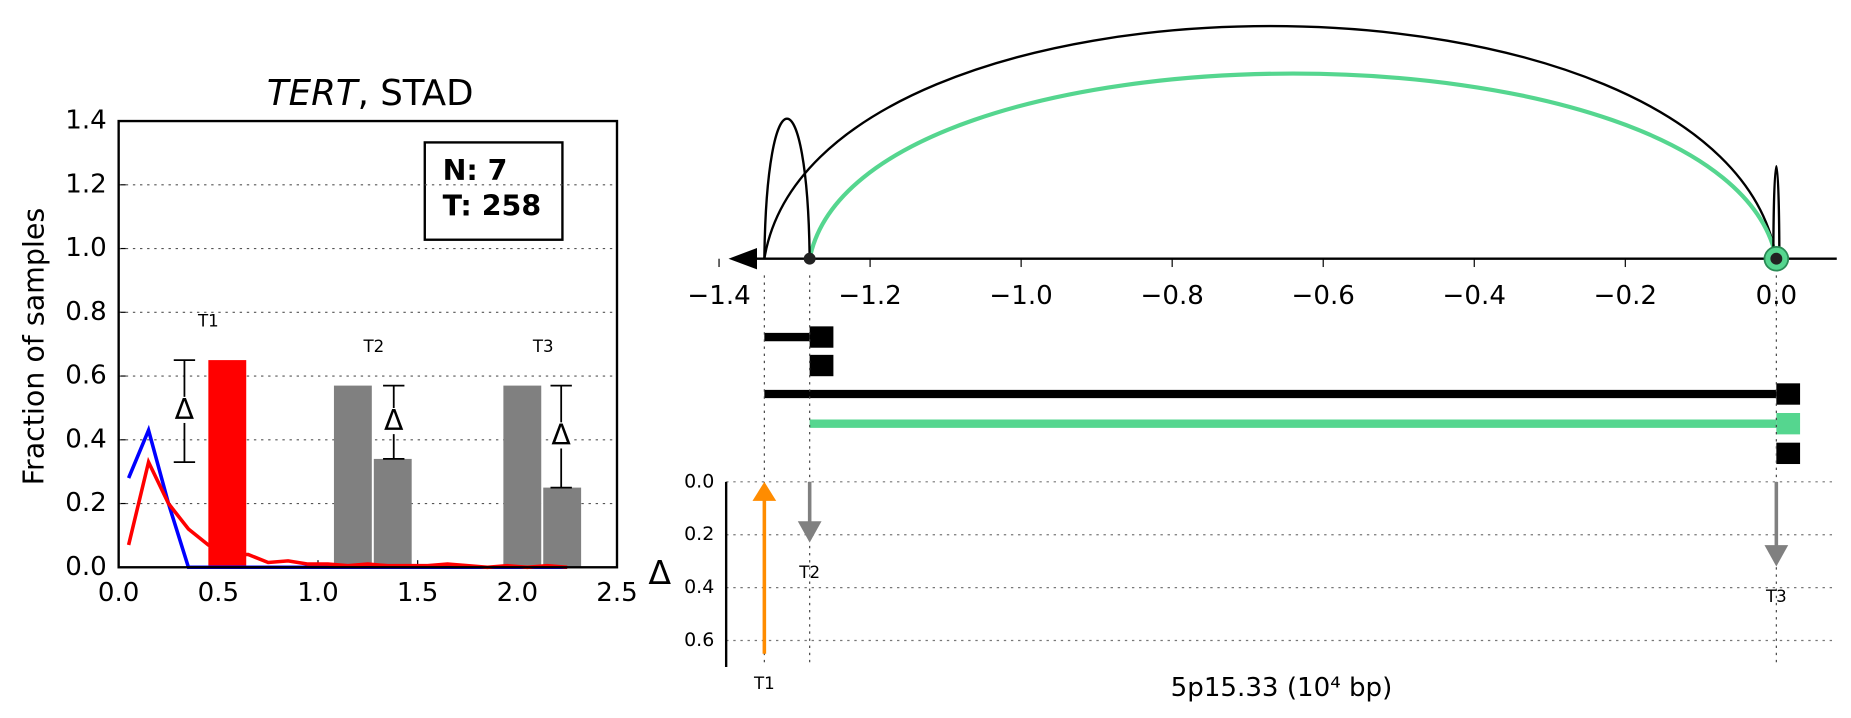  I want to click on bar-group-label: T1, so click(208, 321).